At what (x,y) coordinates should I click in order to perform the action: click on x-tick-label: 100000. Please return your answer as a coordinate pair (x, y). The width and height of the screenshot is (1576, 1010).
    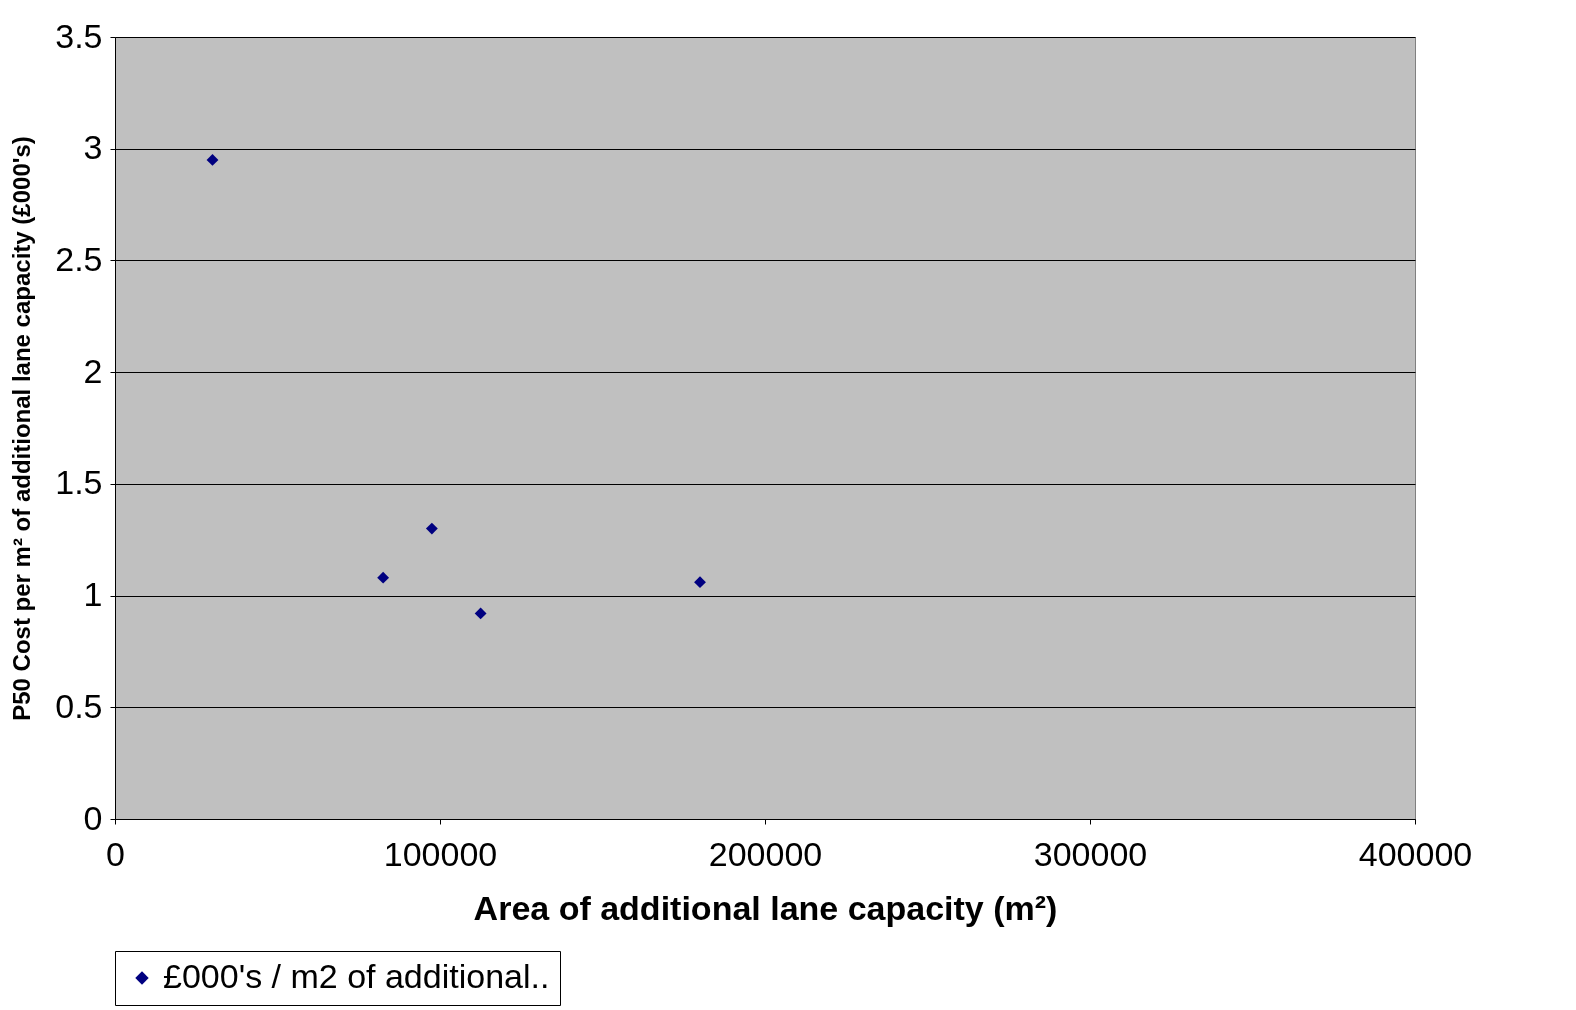
    Looking at the image, I should click on (440, 853).